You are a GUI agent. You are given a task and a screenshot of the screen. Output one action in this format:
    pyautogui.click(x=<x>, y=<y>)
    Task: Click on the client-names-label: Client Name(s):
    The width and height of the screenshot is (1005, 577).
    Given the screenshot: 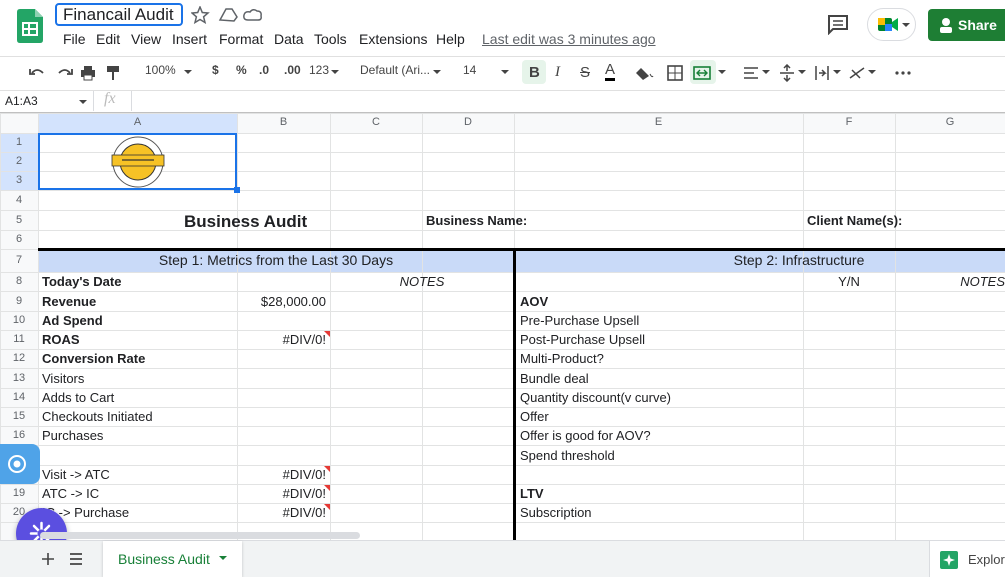 What is the action you would take?
    pyautogui.click(x=855, y=220)
    